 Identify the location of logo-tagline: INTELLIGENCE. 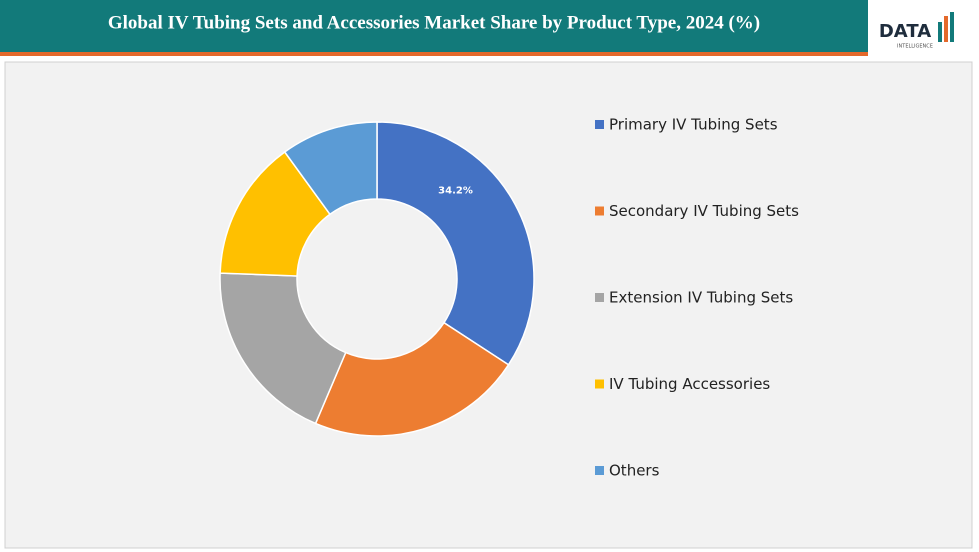
(915, 47).